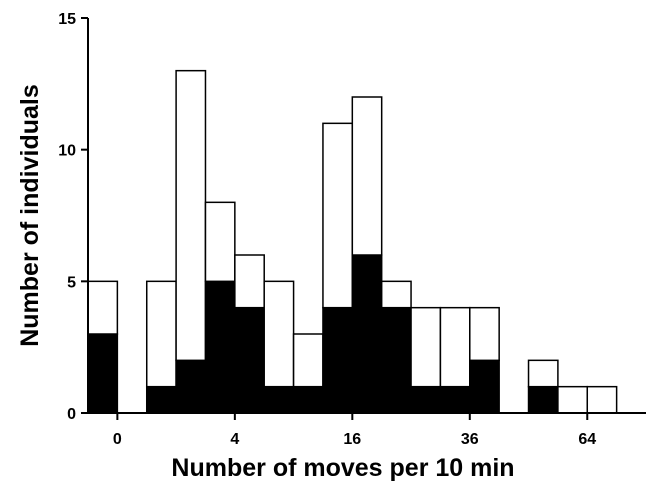 The image size is (652, 482). I want to click on y-tick-label: 15, so click(67, 19).